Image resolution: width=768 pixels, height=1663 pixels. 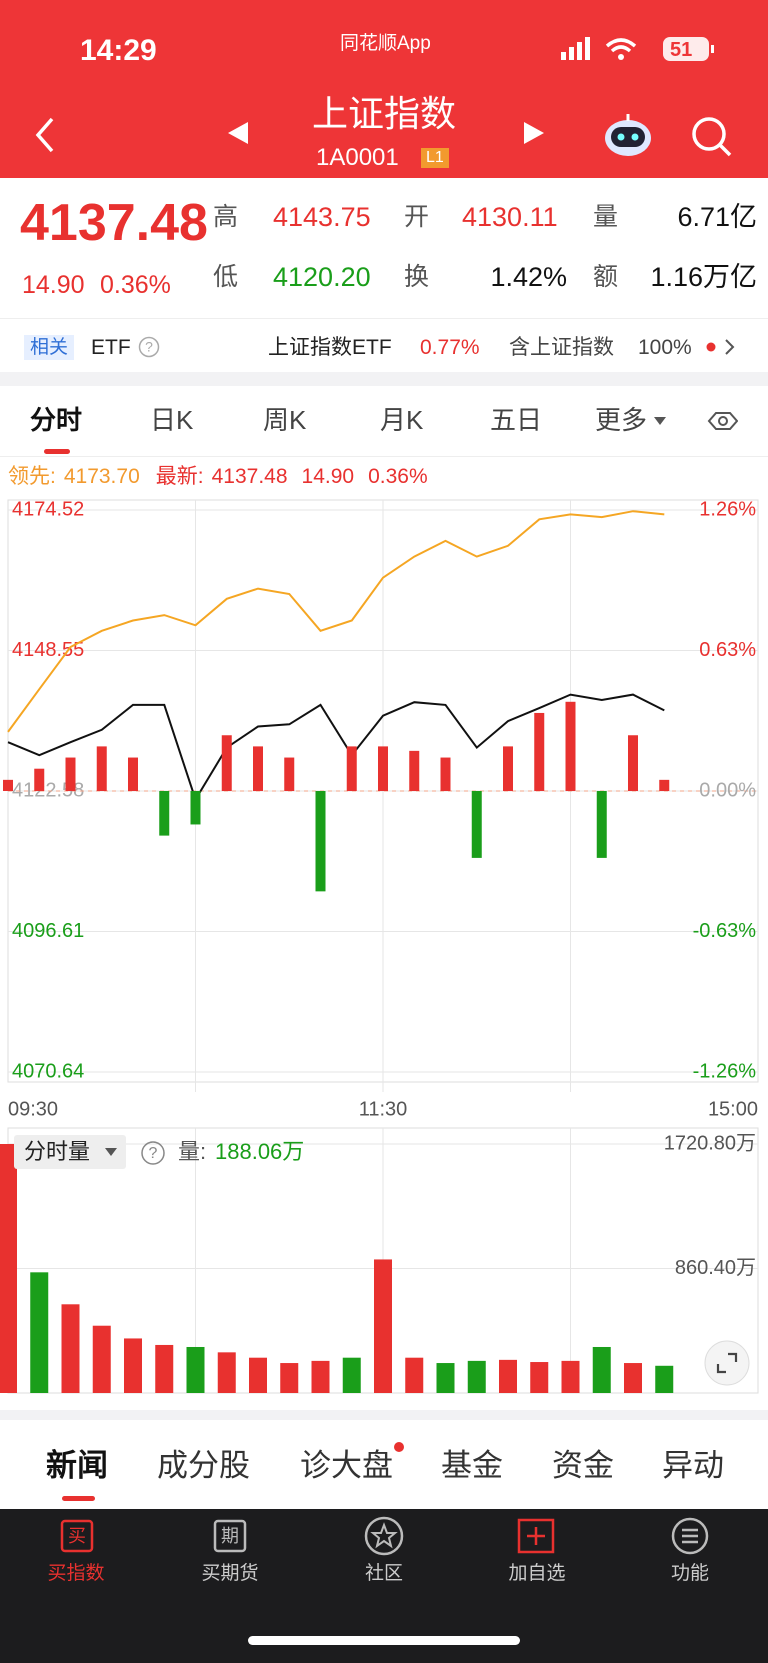 What do you see at coordinates (703, 277) in the screenshot?
I see `amount-value: 1.16万亿` at bounding box center [703, 277].